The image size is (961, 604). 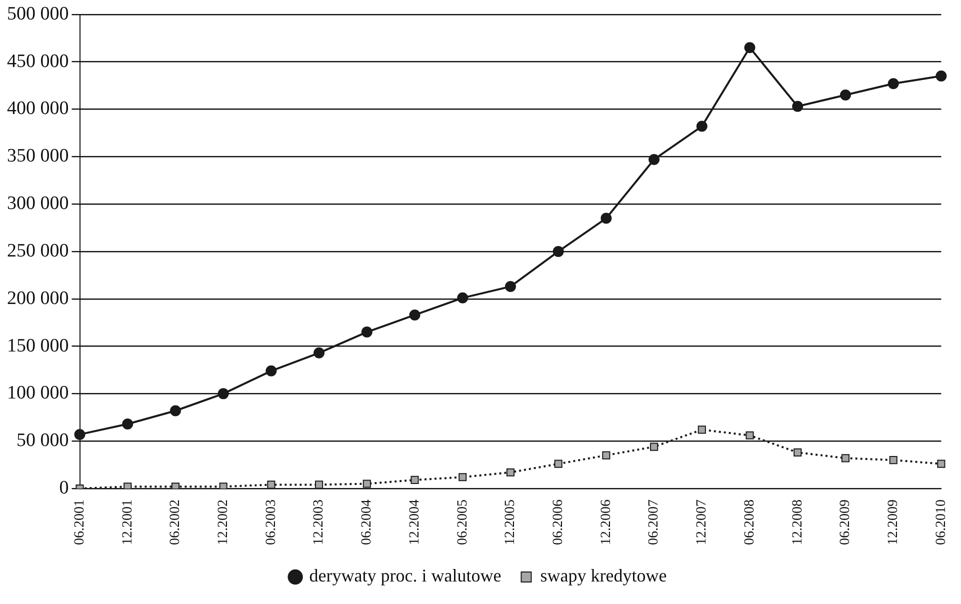 What do you see at coordinates (64, 487) in the screenshot?
I see `y-tick-label: 0` at bounding box center [64, 487].